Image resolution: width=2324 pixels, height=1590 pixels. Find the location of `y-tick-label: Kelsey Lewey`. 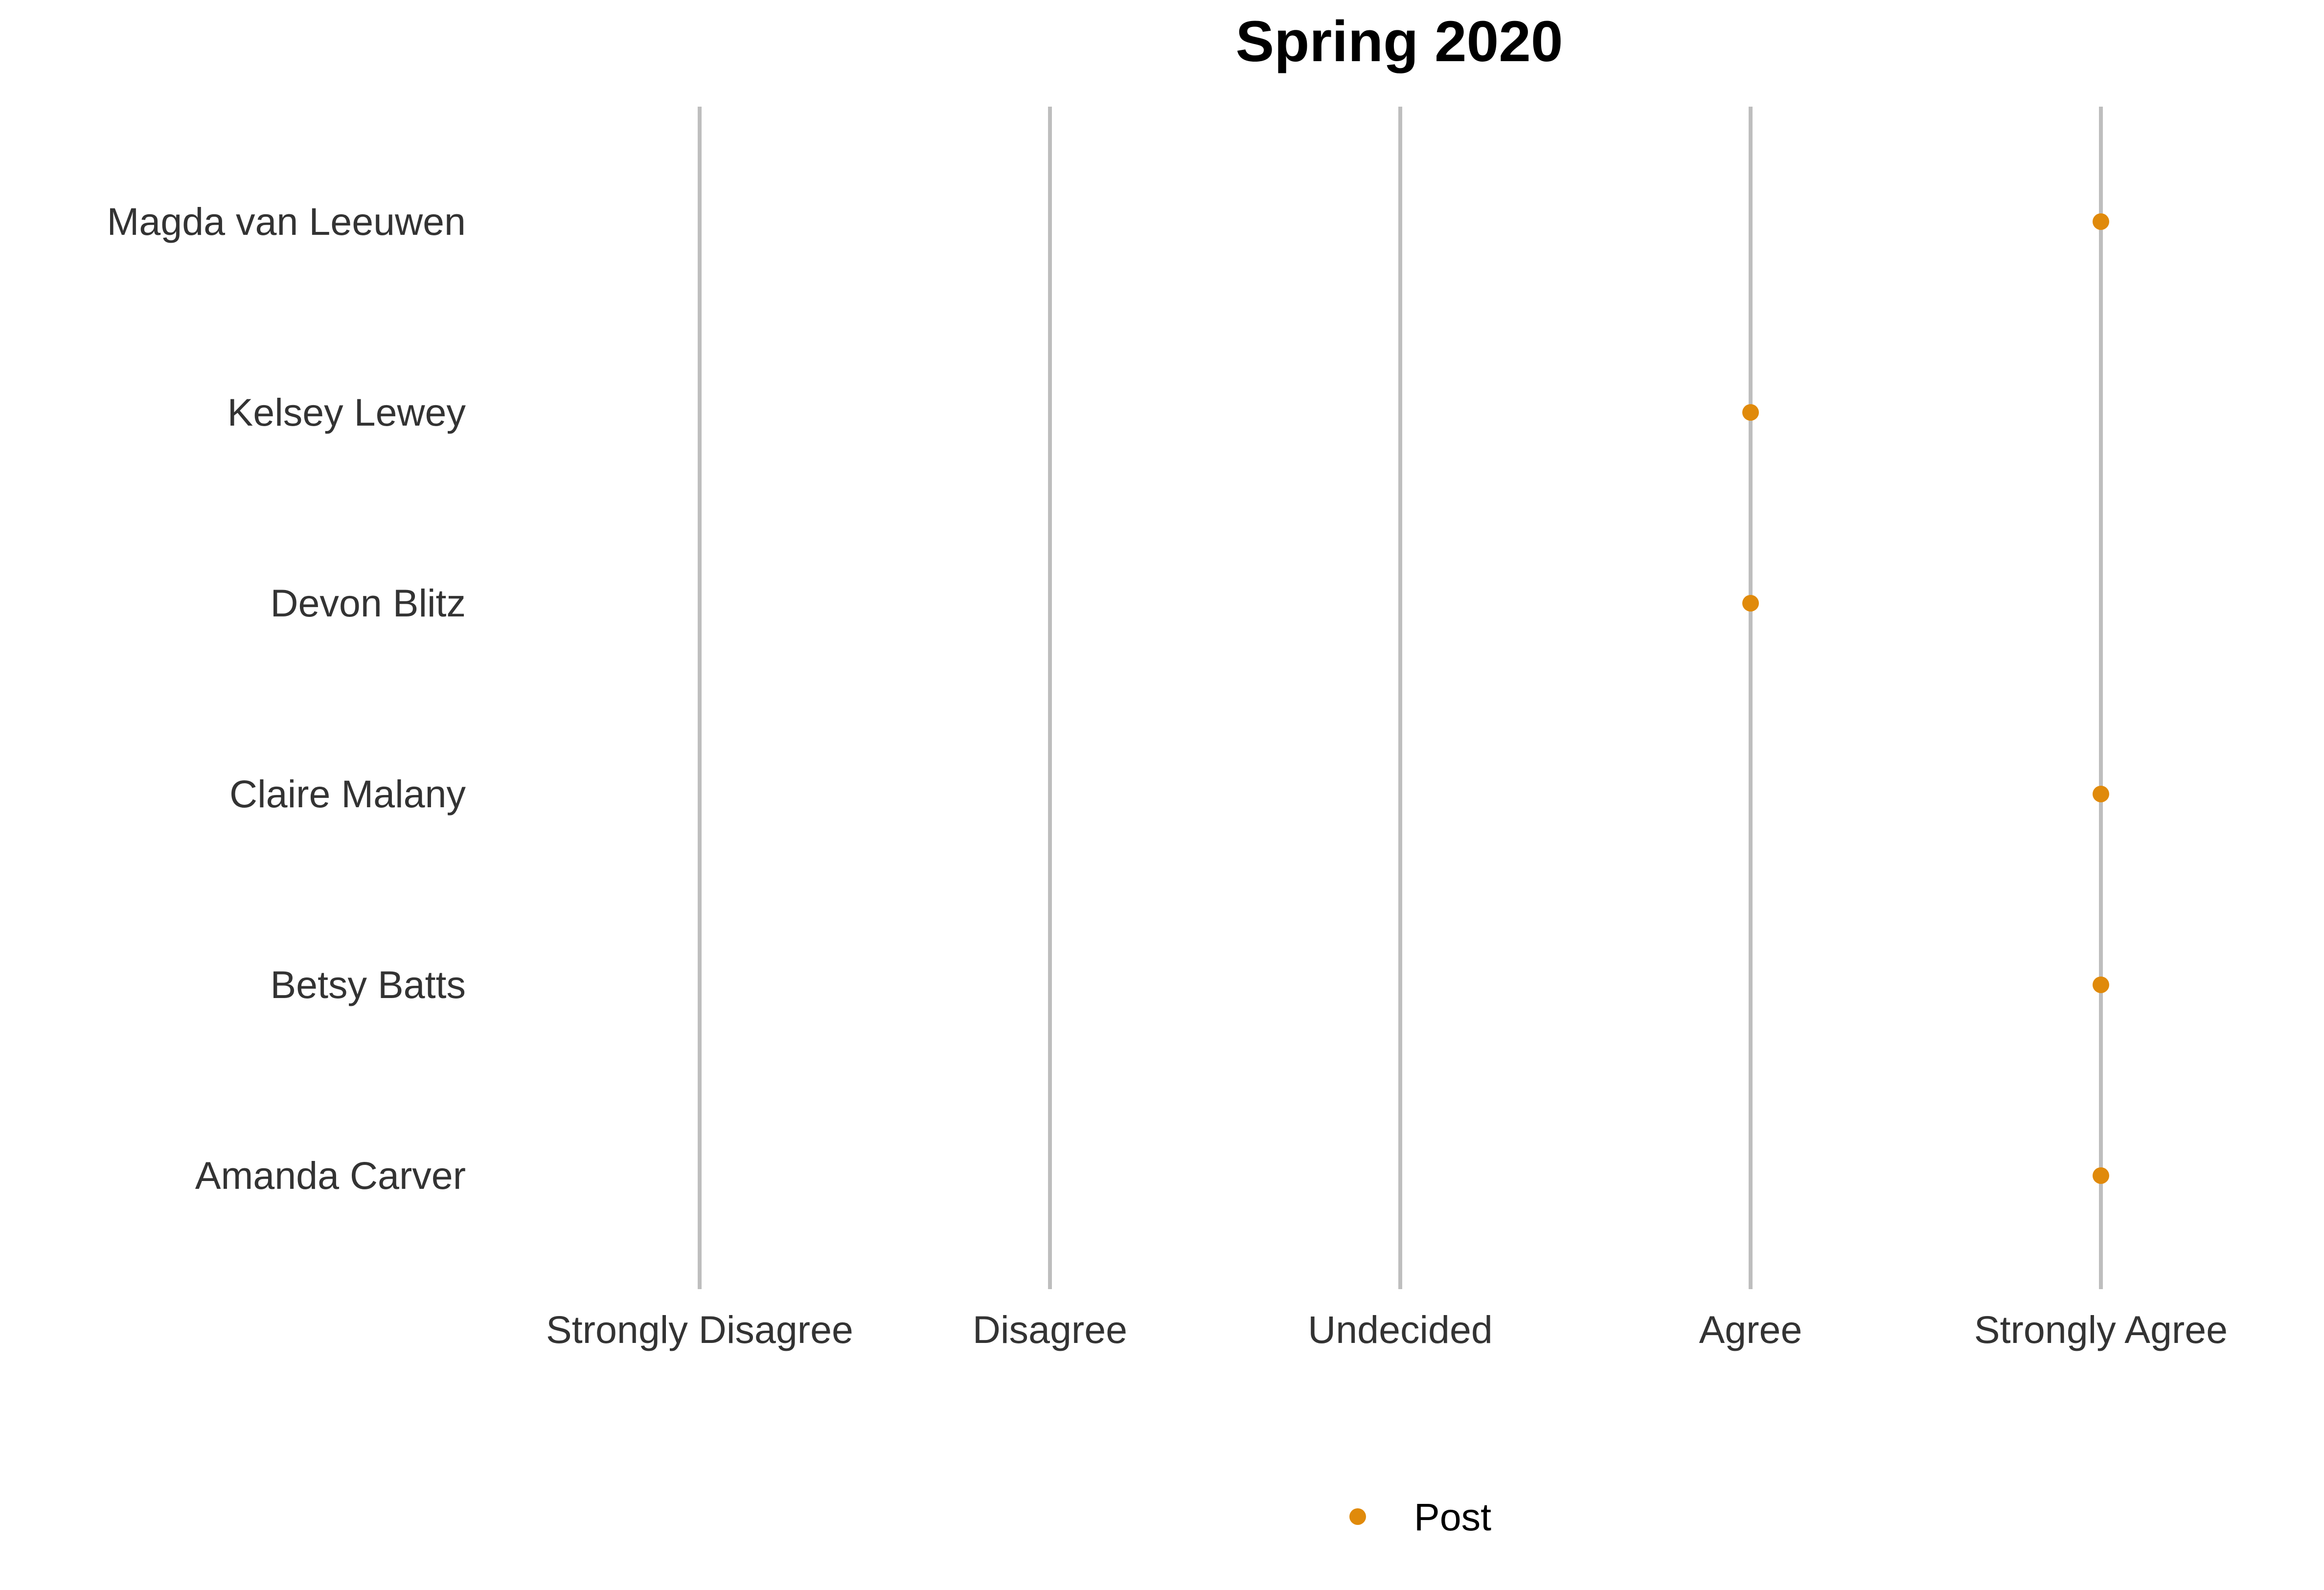

y-tick-label: Kelsey Lewey is located at coordinates (347, 412).